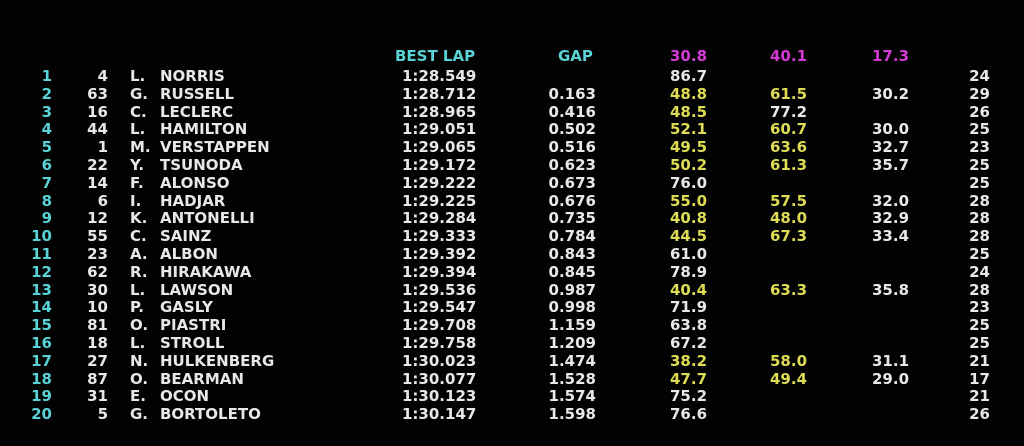 Image resolution: width=1024 pixels, height=446 pixels. What do you see at coordinates (139, 218) in the screenshot?
I see `driver-initial-cell: K.` at bounding box center [139, 218].